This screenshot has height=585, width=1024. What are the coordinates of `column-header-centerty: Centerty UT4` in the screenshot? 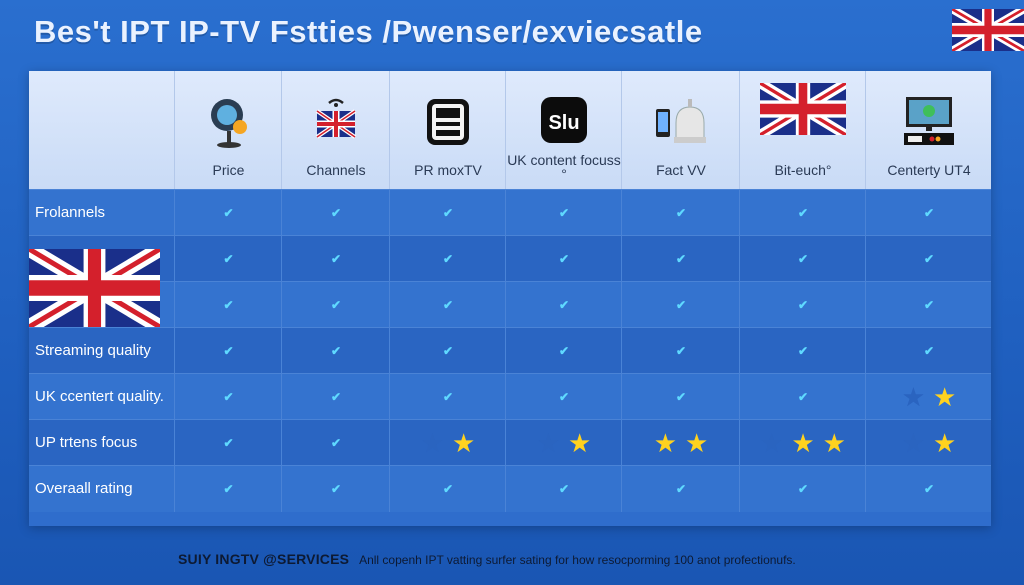 It's located at (928, 130).